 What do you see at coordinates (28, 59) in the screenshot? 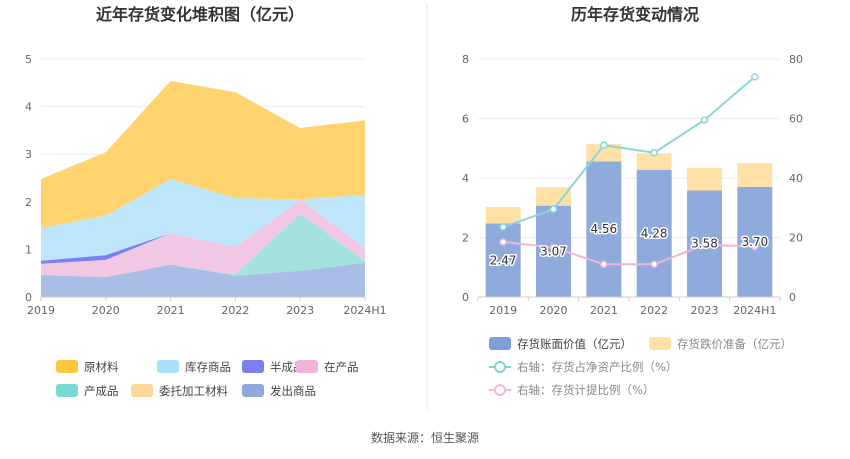
I see `y-tick-label: 5` at bounding box center [28, 59].